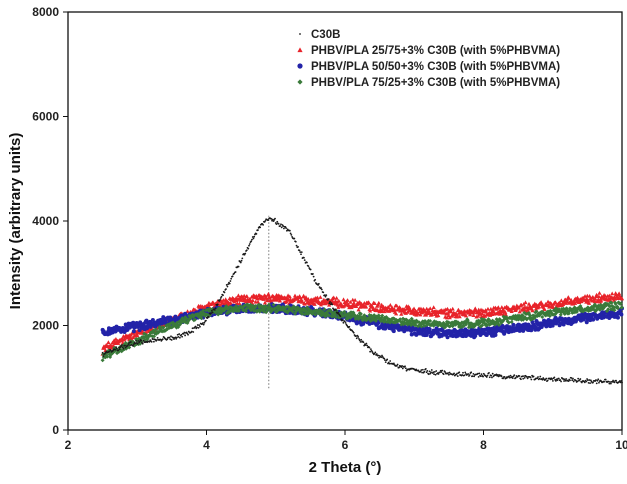  Describe the element at coordinates (300, 66) in the screenshot. I see `legend-marker` at that location.